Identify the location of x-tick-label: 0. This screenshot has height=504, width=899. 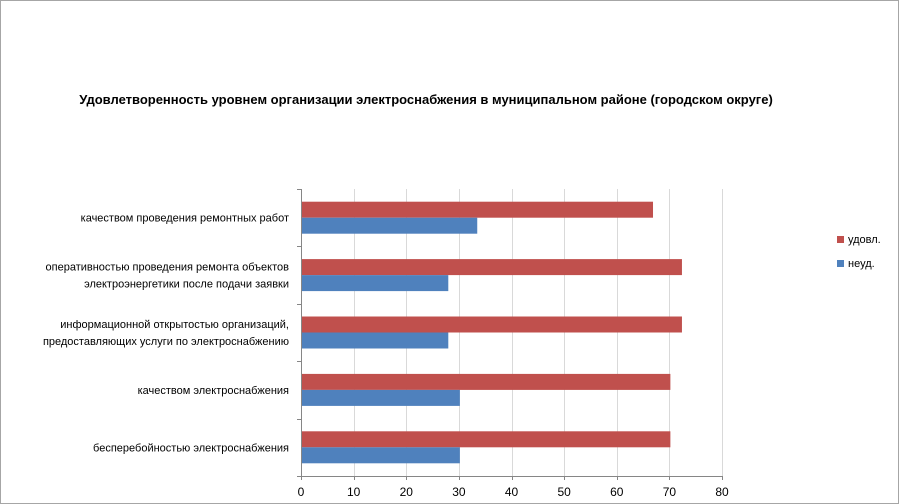
(301, 492).